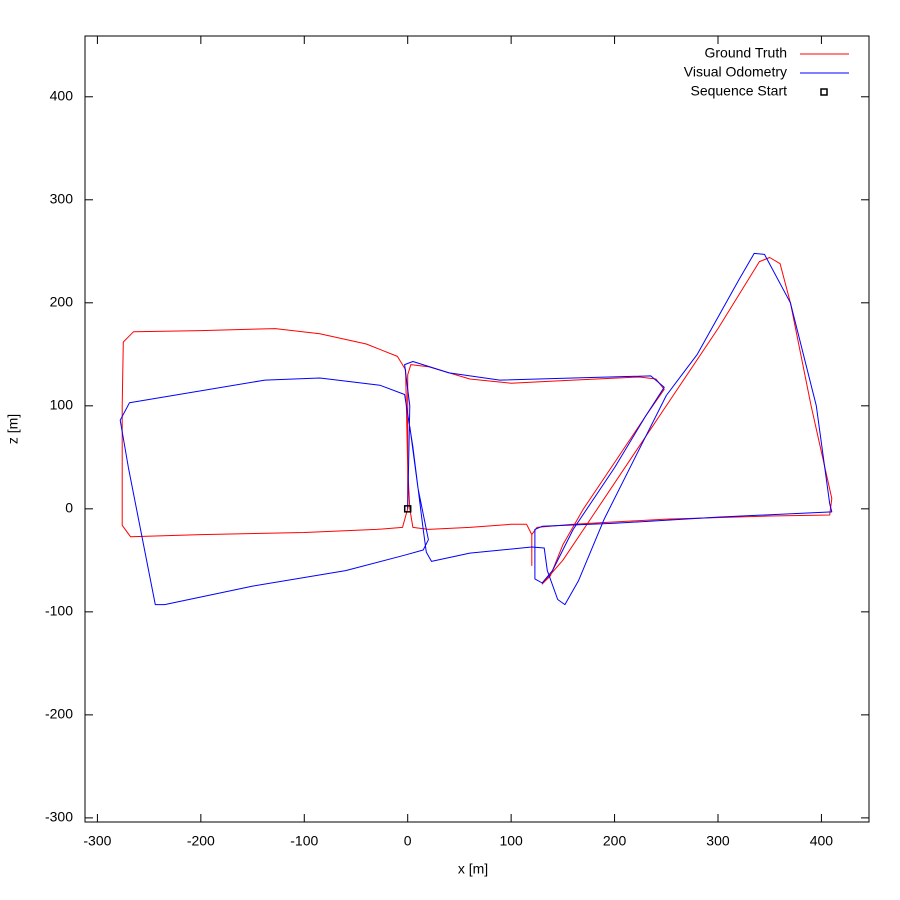 The height and width of the screenshot is (900, 900). What do you see at coordinates (822, 841) in the screenshot?
I see `x-tick-label: 400` at bounding box center [822, 841].